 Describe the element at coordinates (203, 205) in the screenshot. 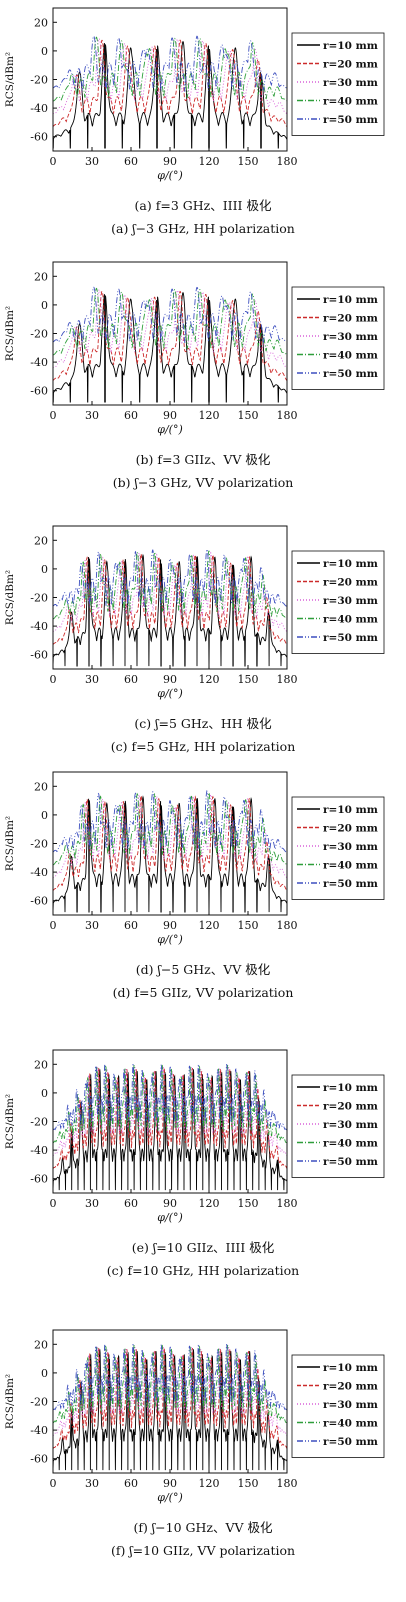

I see `caption-cn: (a) f=3 GHz、IIII 极化` at that location.